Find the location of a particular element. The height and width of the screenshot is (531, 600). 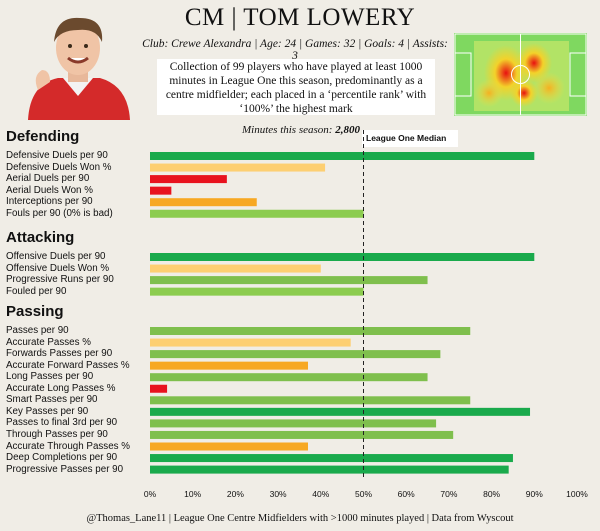

minutes-played: Minutes this season: 2,800 is located at coordinates (301, 130).